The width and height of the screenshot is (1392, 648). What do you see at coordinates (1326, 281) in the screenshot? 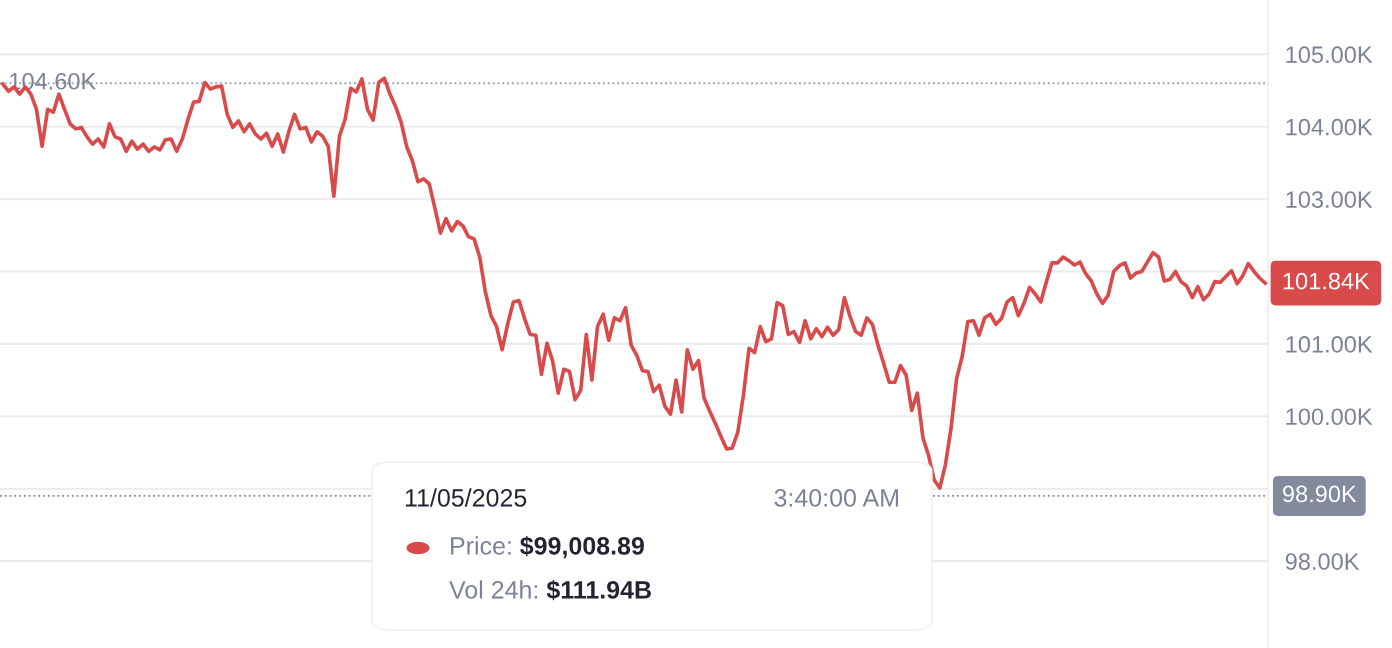
I see `text: 101.84K` at bounding box center [1326, 281].